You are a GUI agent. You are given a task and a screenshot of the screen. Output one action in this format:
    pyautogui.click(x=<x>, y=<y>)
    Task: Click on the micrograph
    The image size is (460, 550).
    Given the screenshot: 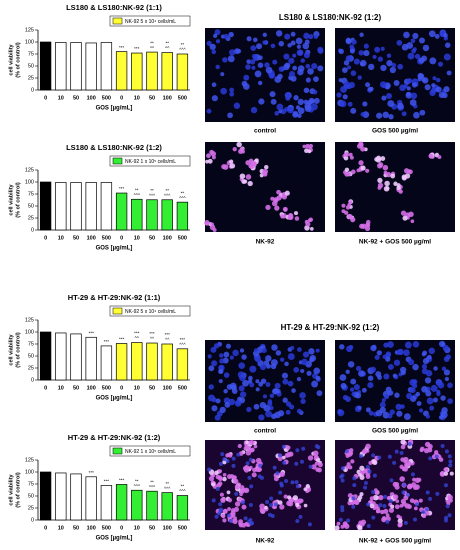 What is the action you would take?
    pyautogui.click(x=265, y=75)
    